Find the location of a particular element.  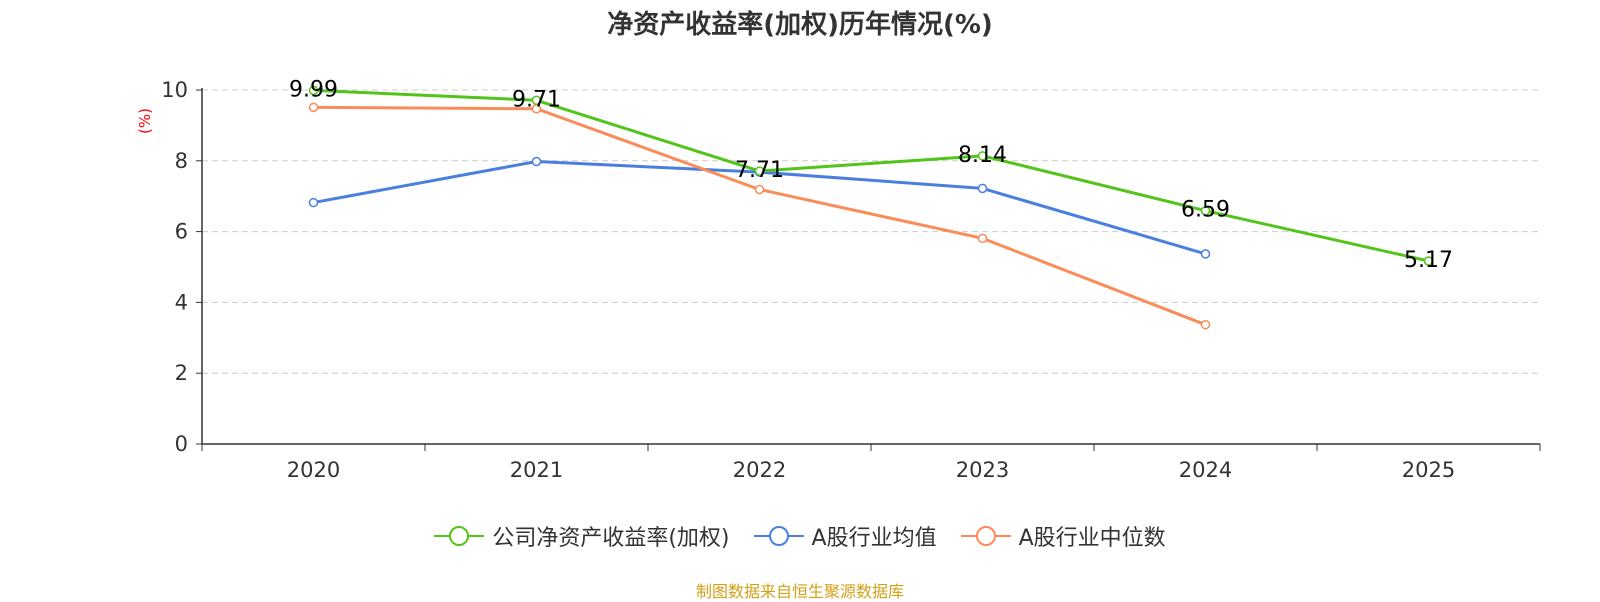

series-2-point-2023 is located at coordinates (982, 238).